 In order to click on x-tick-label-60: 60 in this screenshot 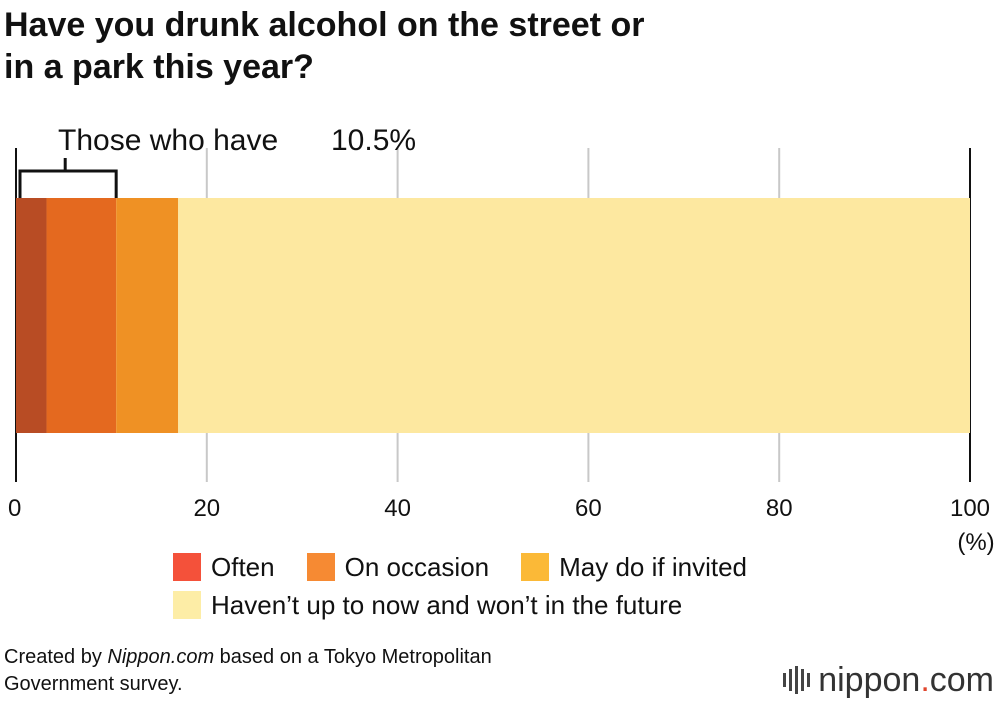, I will do `click(588, 508)`.